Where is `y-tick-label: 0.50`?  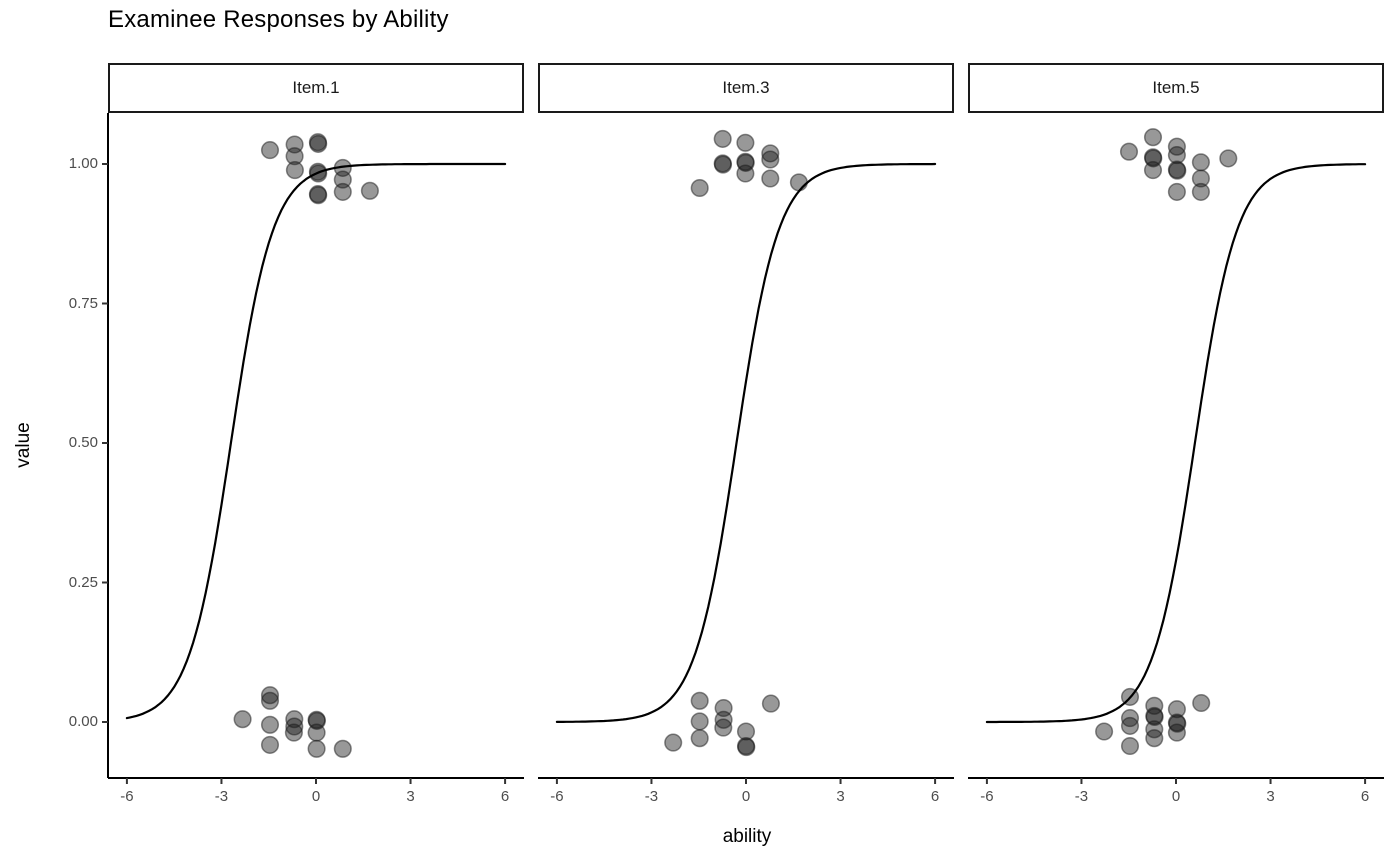
y-tick-label: 0.50 is located at coordinates (83, 442).